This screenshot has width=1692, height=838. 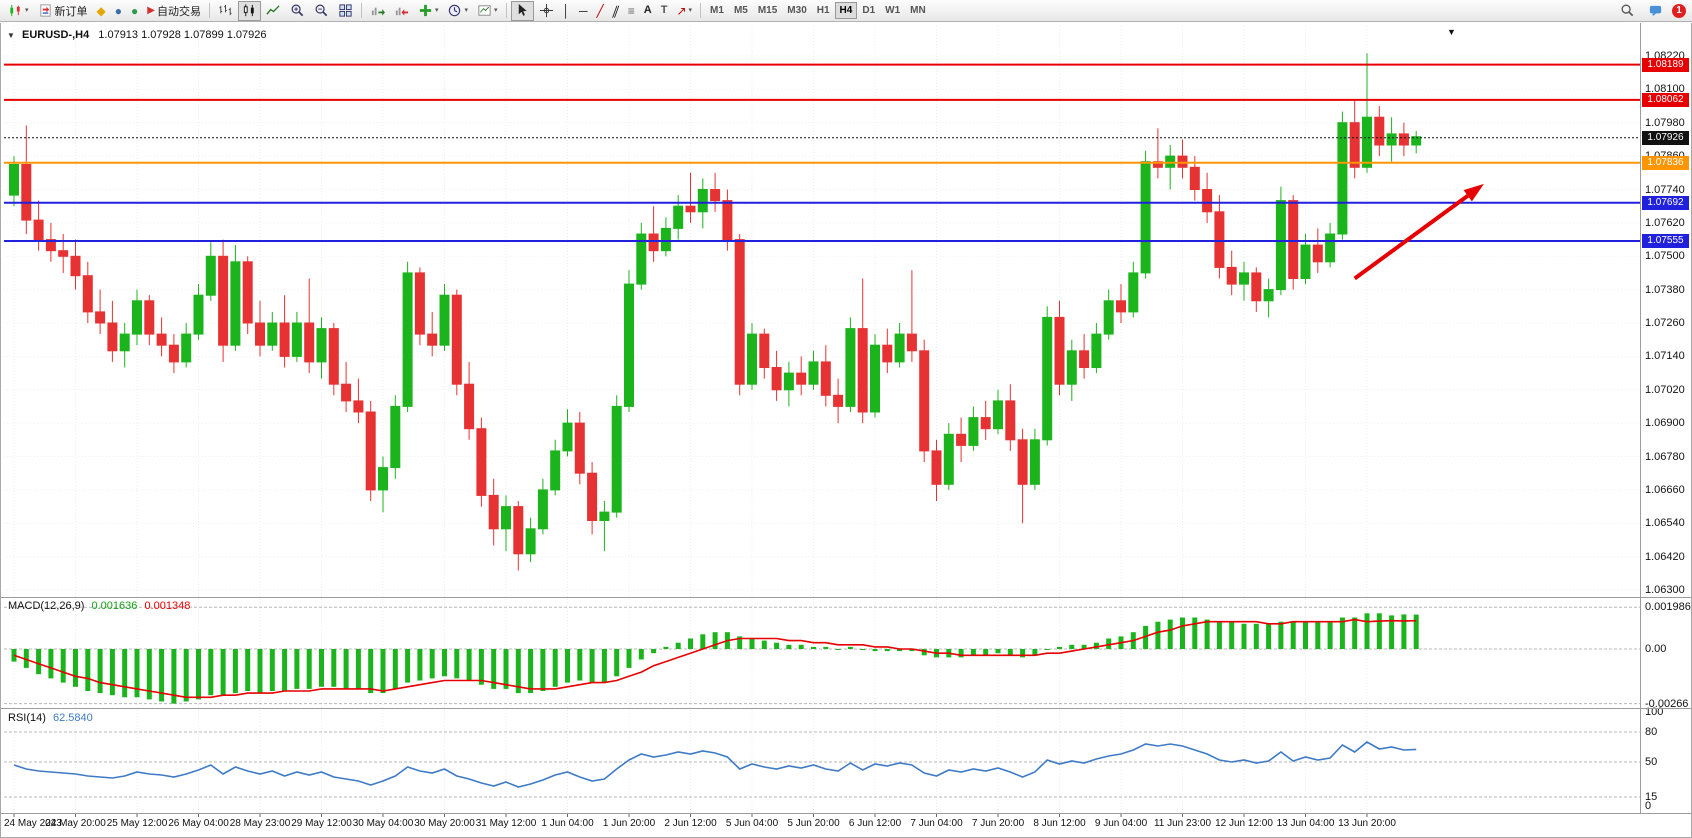 I want to click on zoom-in-icon, so click(x=297, y=10).